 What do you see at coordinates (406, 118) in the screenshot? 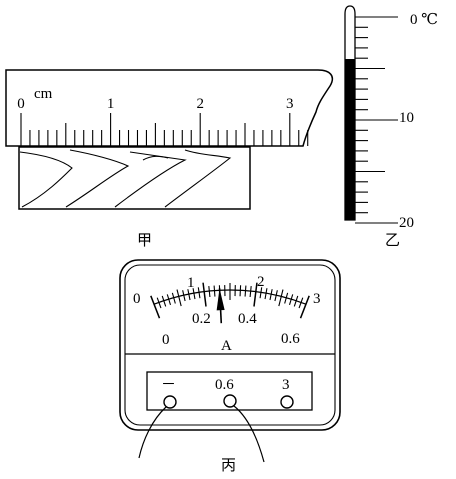
I see `thermometer-label-10: 10` at bounding box center [406, 118].